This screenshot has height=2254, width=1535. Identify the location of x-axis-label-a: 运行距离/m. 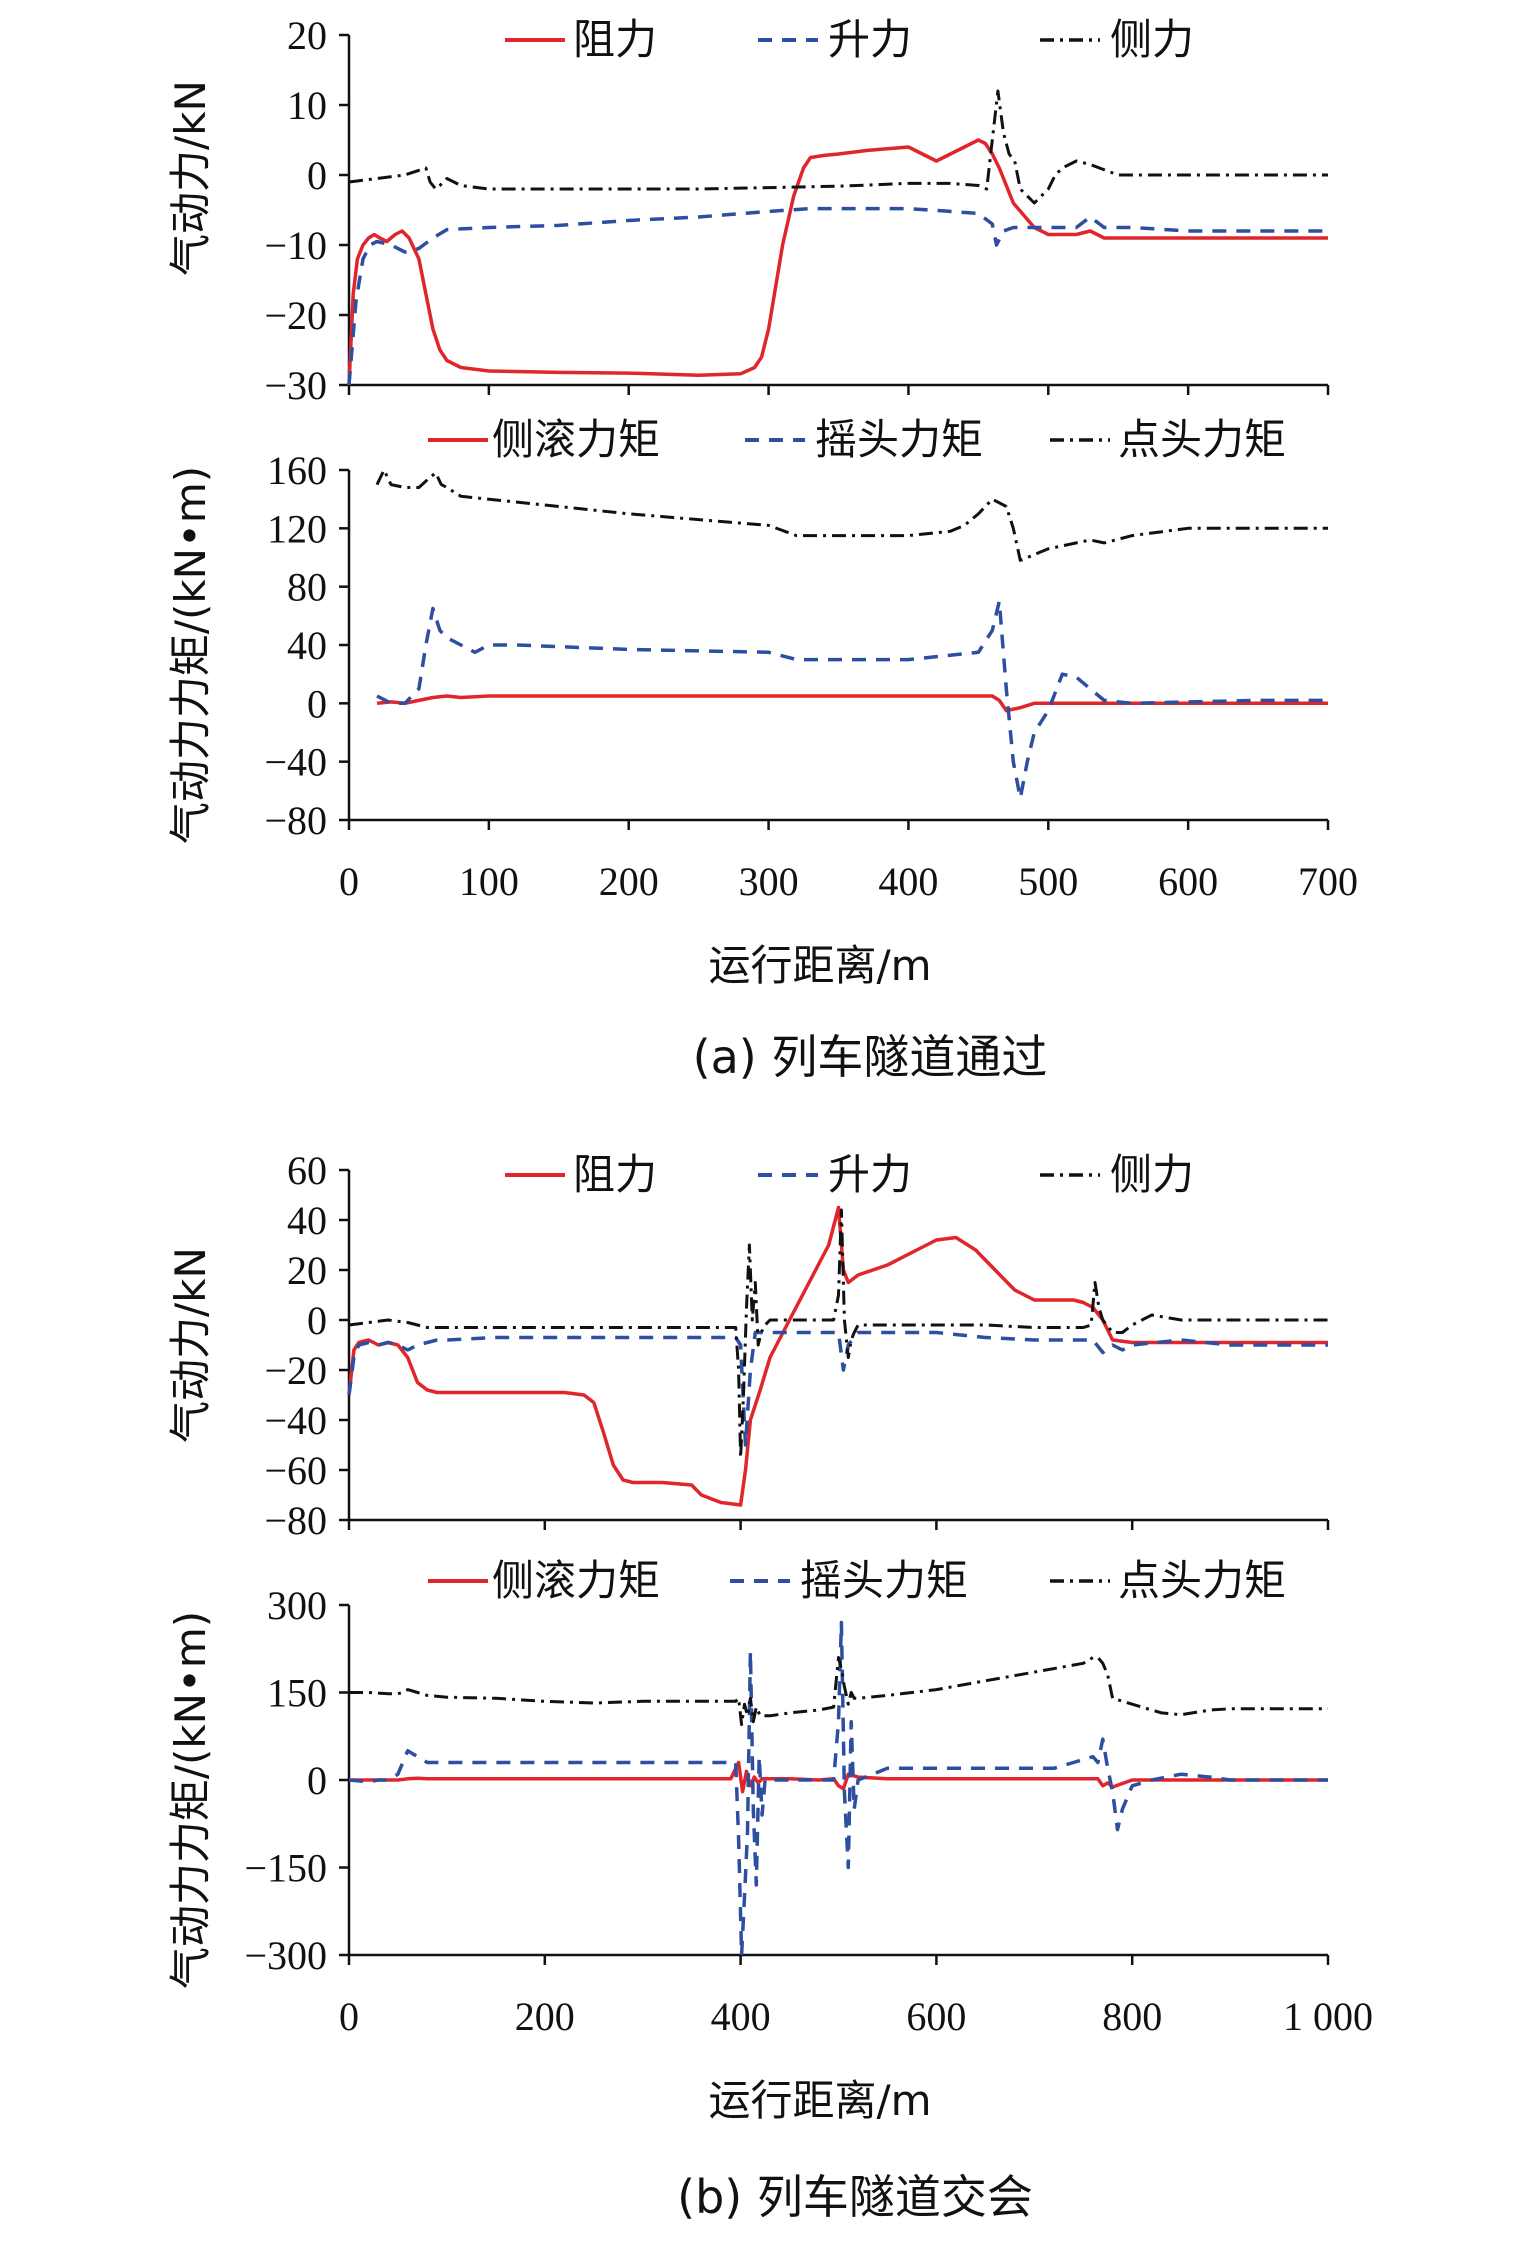
(819, 965).